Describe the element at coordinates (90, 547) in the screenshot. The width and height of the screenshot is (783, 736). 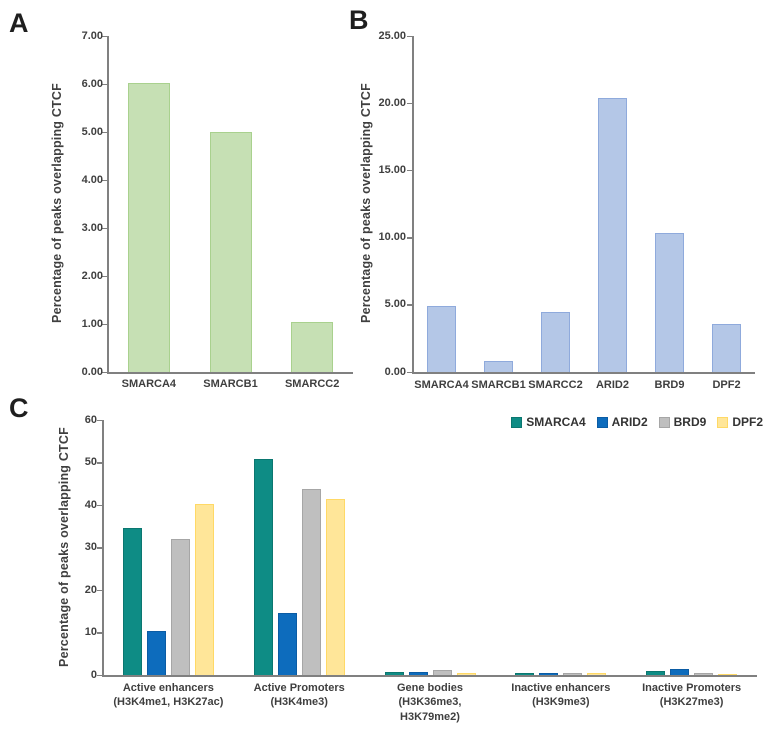
I see `y-tick-label: 30` at that location.